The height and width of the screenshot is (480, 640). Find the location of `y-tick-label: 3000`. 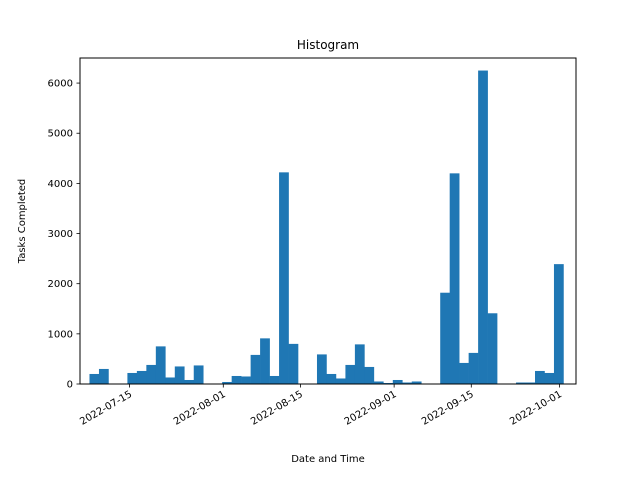

y-tick-label: 3000 is located at coordinates (60, 234).